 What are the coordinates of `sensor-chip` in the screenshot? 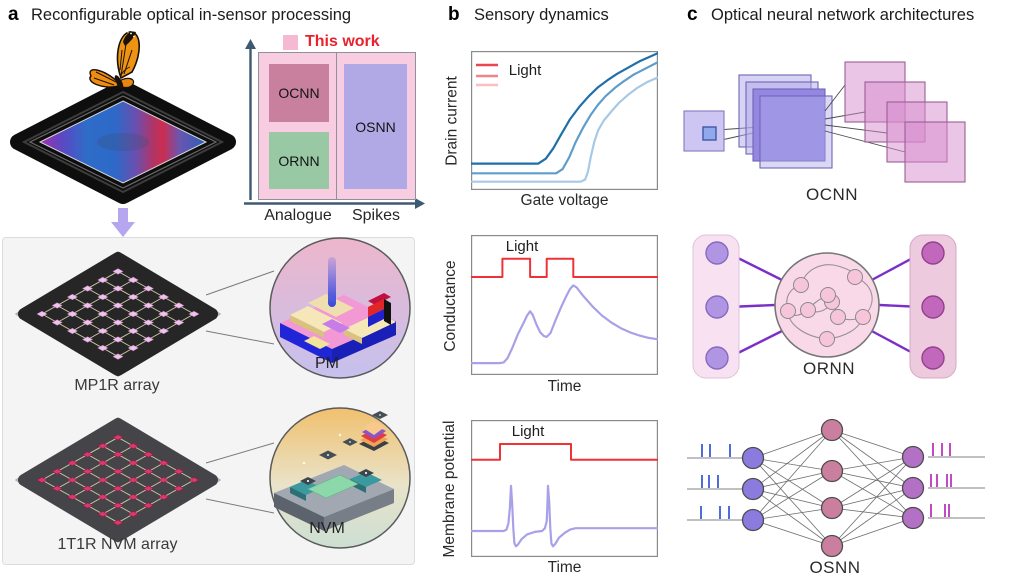 It's located at (123, 142).